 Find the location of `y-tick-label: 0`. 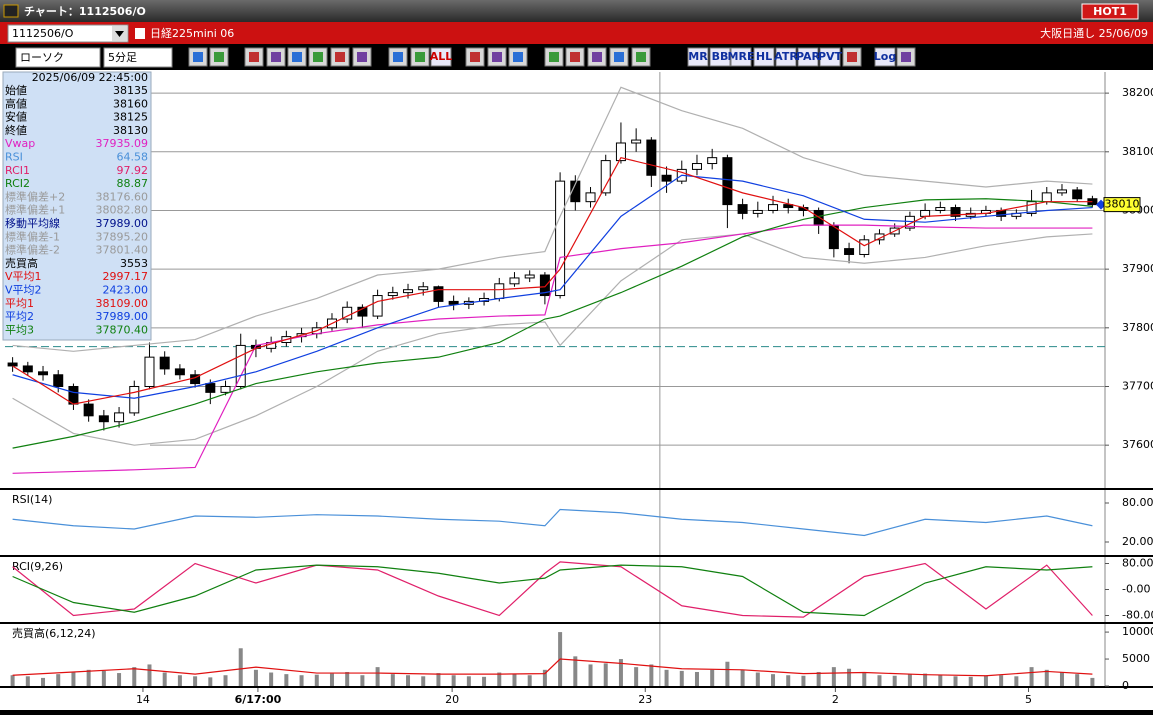

y-tick-label: 0 is located at coordinates (1125, 685).